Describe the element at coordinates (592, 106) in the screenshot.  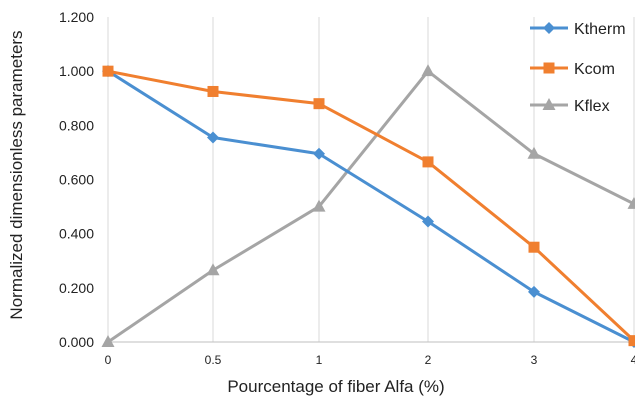
I see `legend-label: Kflex` at that location.